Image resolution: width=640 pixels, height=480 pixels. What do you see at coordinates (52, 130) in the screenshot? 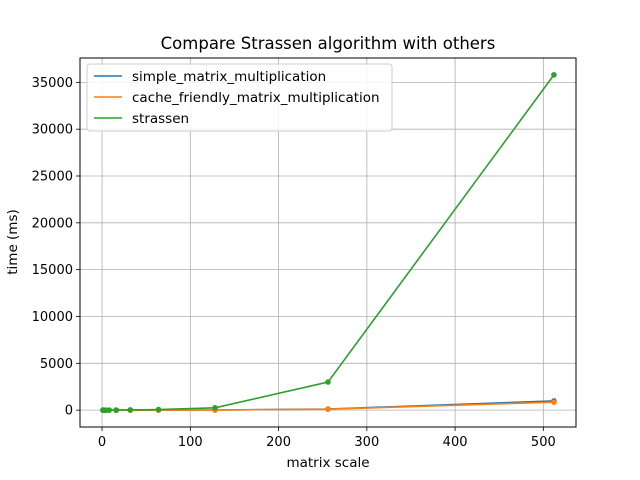
I see `y-tick-label: 30000` at bounding box center [52, 130].